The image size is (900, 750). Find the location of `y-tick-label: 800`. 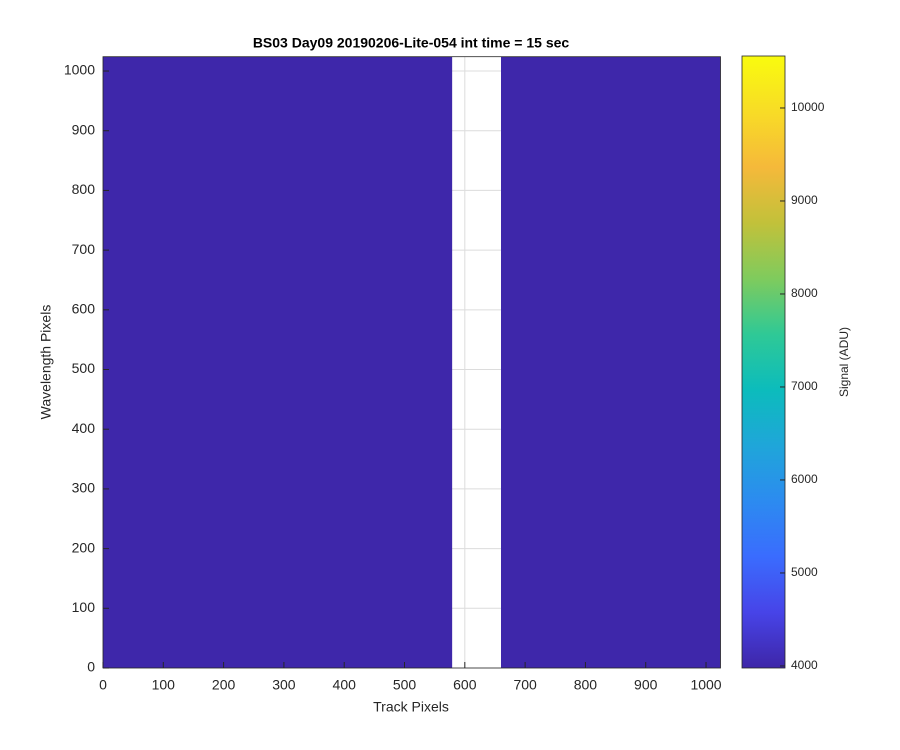

y-tick-label: 800 is located at coordinates (84, 189).